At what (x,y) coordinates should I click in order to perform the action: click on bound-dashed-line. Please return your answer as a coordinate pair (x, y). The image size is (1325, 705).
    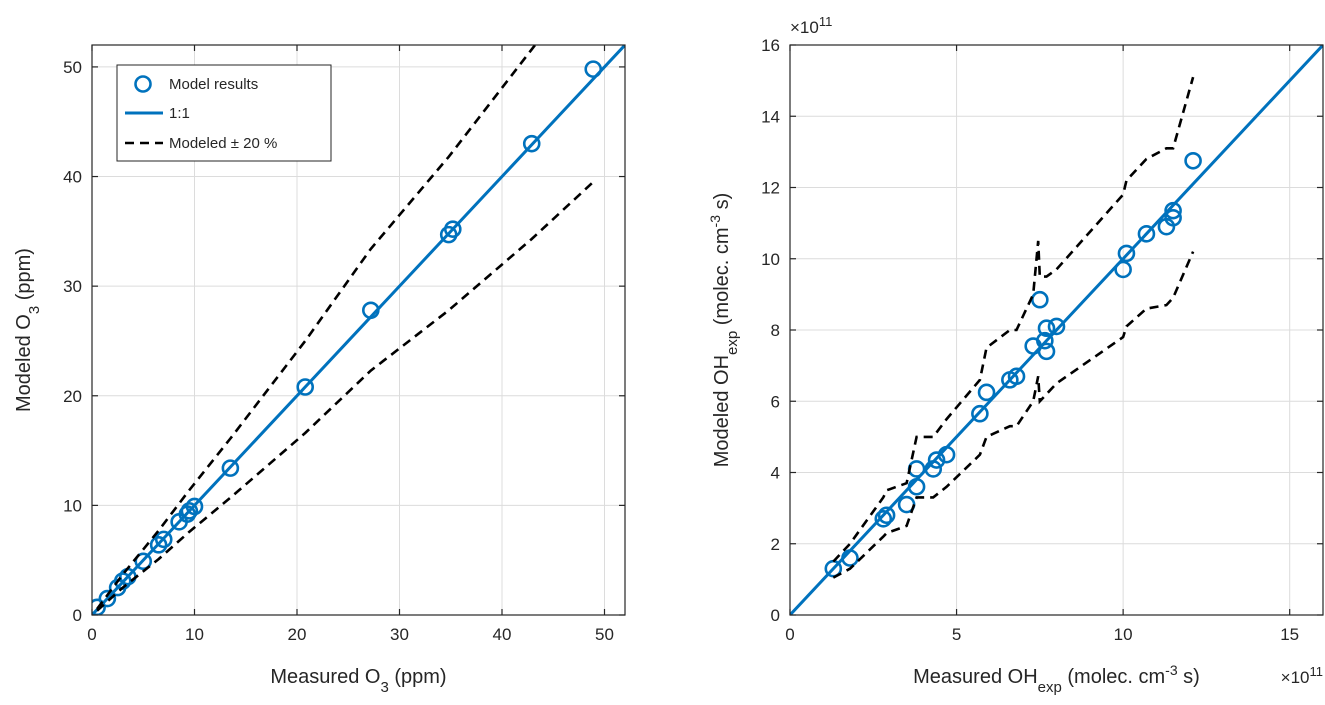
    Looking at the image, I should click on (1013, 415).